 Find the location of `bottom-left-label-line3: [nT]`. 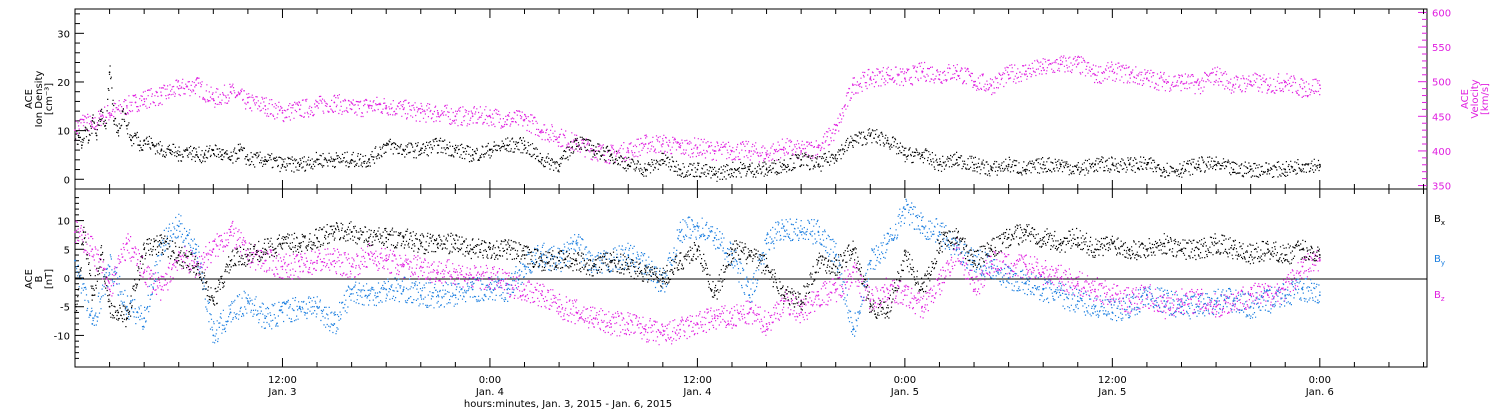

bottom-left-label-line3: [nT] is located at coordinates (49, 279).